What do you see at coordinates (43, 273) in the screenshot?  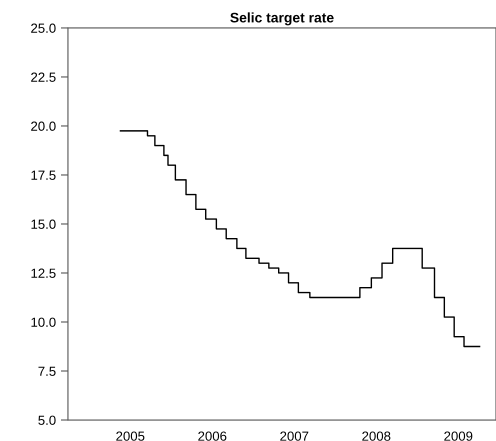 I see `y-tick-label: 12.5` at bounding box center [43, 273].